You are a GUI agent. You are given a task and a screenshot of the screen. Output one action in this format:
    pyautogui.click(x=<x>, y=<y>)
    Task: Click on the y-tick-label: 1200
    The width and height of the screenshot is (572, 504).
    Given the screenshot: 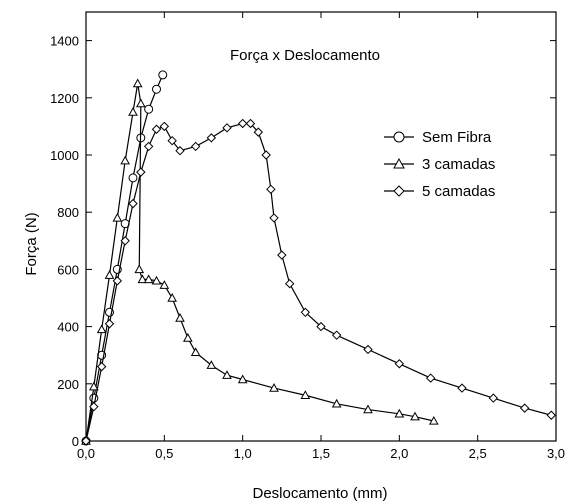 What is the action you would take?
    pyautogui.click(x=64, y=98)
    